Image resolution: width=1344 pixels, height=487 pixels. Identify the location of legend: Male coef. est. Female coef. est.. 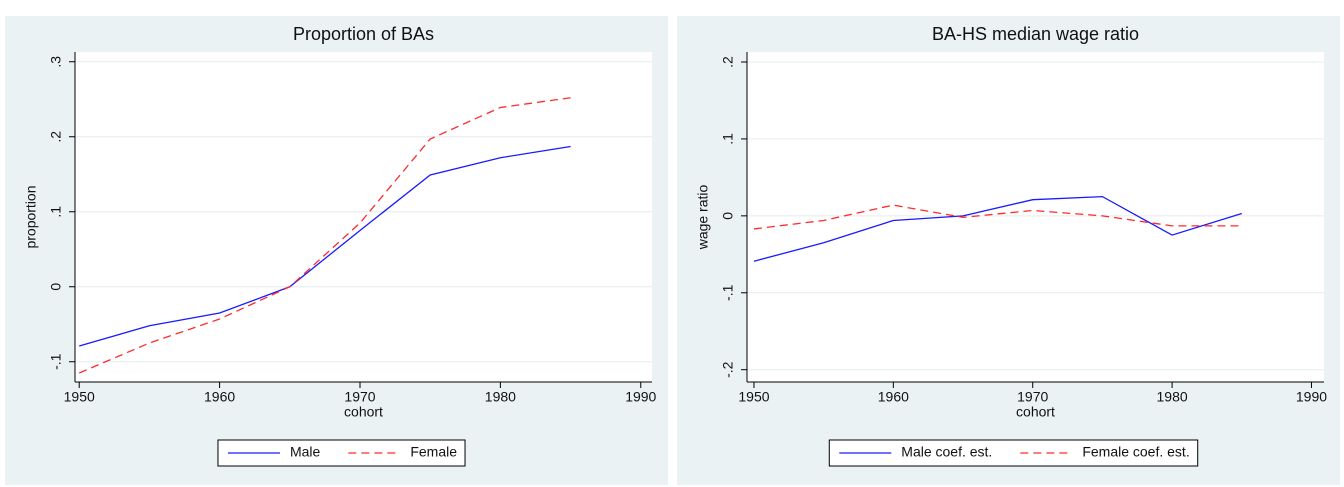
(1013, 453).